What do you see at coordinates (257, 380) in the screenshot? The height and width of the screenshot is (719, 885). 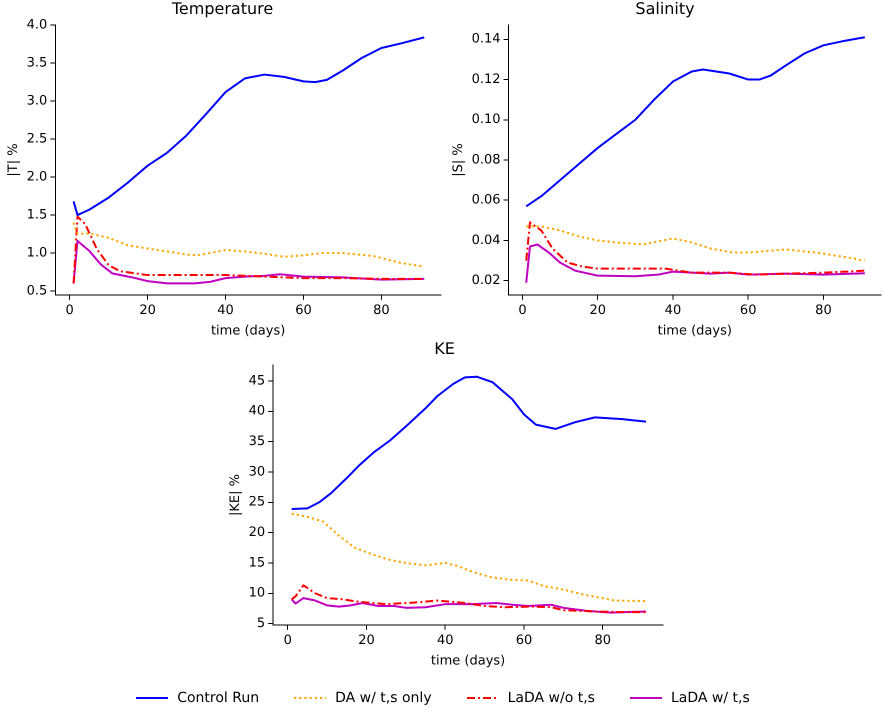 I see `y-tick-label: 45` at bounding box center [257, 380].